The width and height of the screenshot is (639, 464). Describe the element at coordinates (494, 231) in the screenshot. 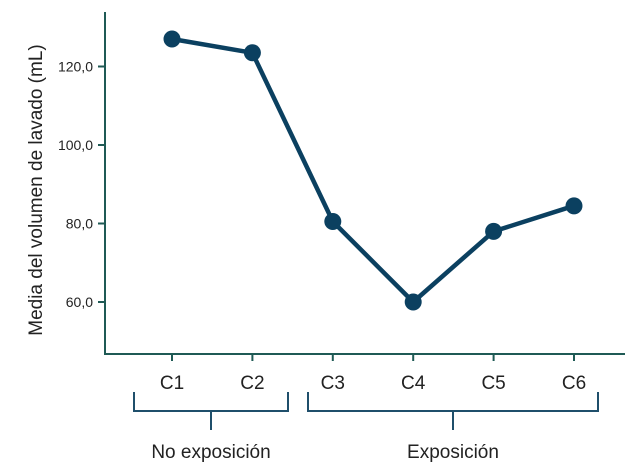

I see `data-point-c5` at that location.